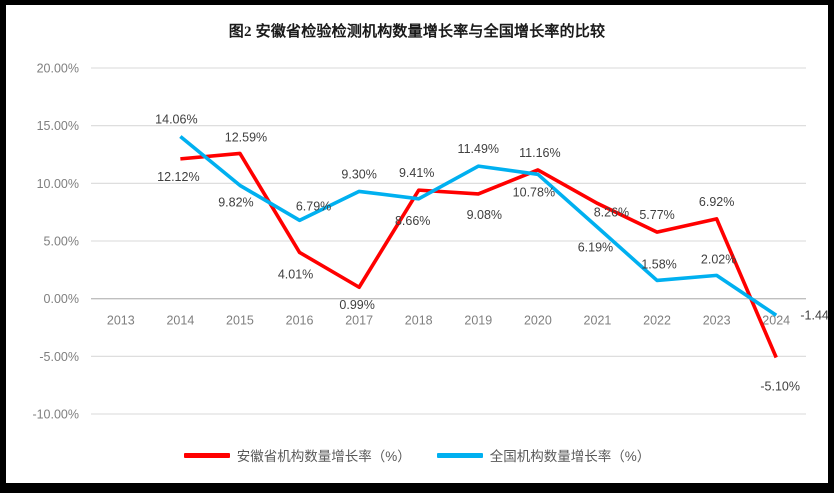  What do you see at coordinates (176, 120) in the screenshot?
I see `data-point-label: 14.06%` at bounding box center [176, 120].